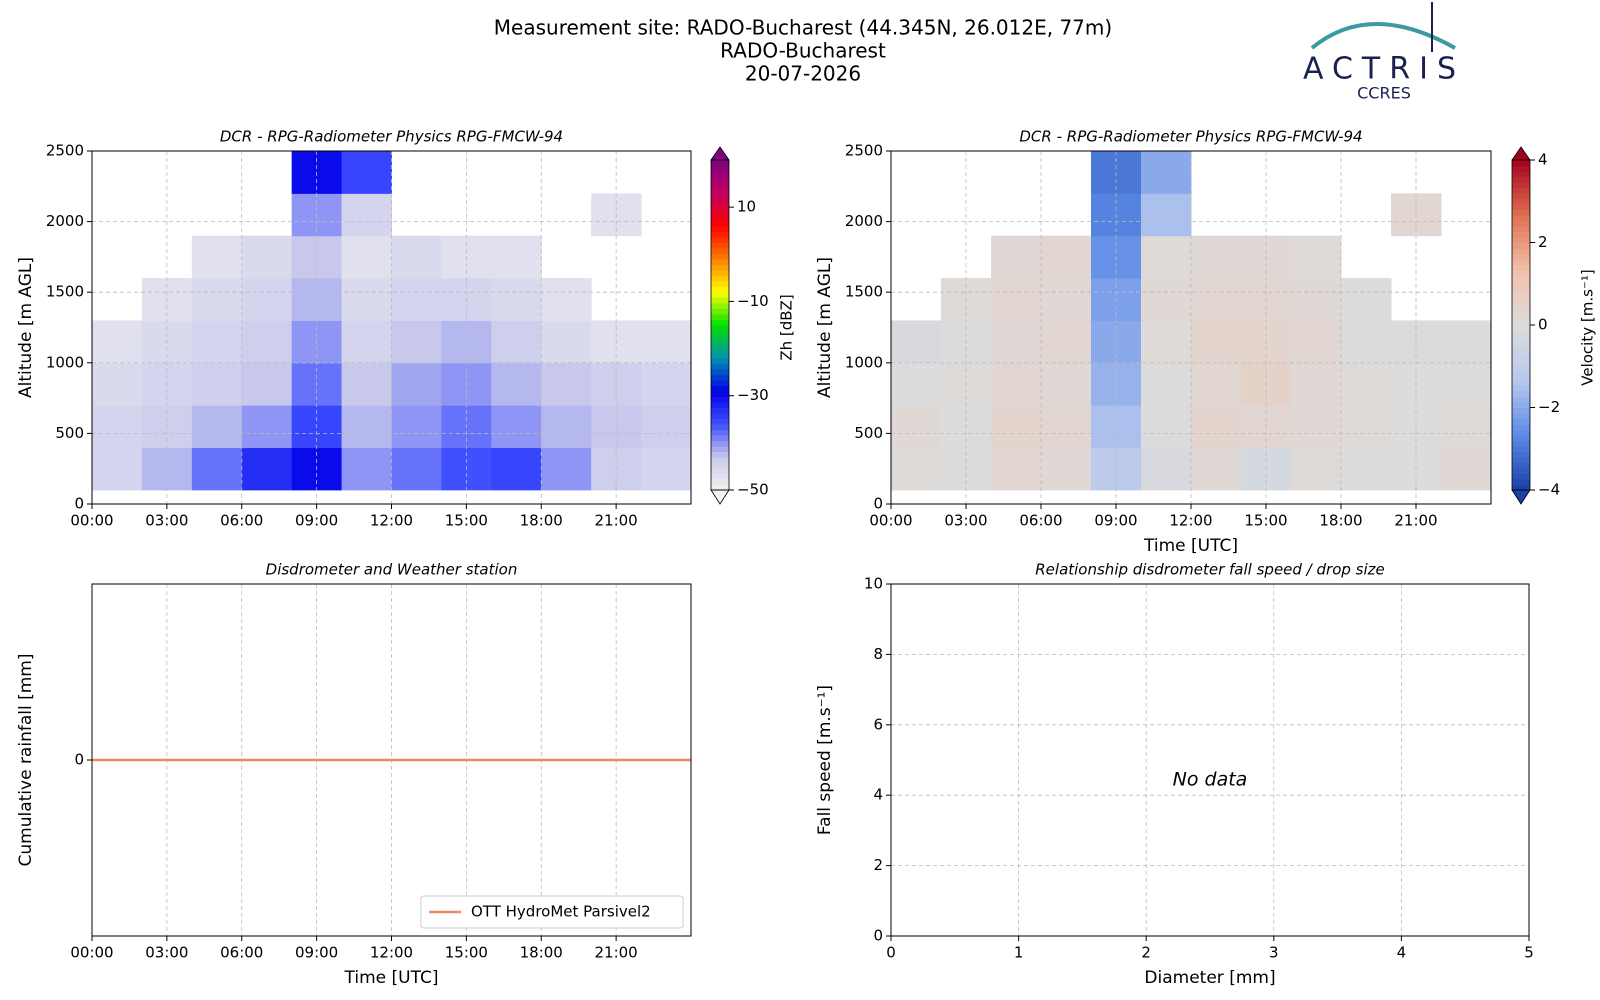  Describe the element at coordinates (541, 953) in the screenshot. I see `x-tick-label: 18:00` at that location.